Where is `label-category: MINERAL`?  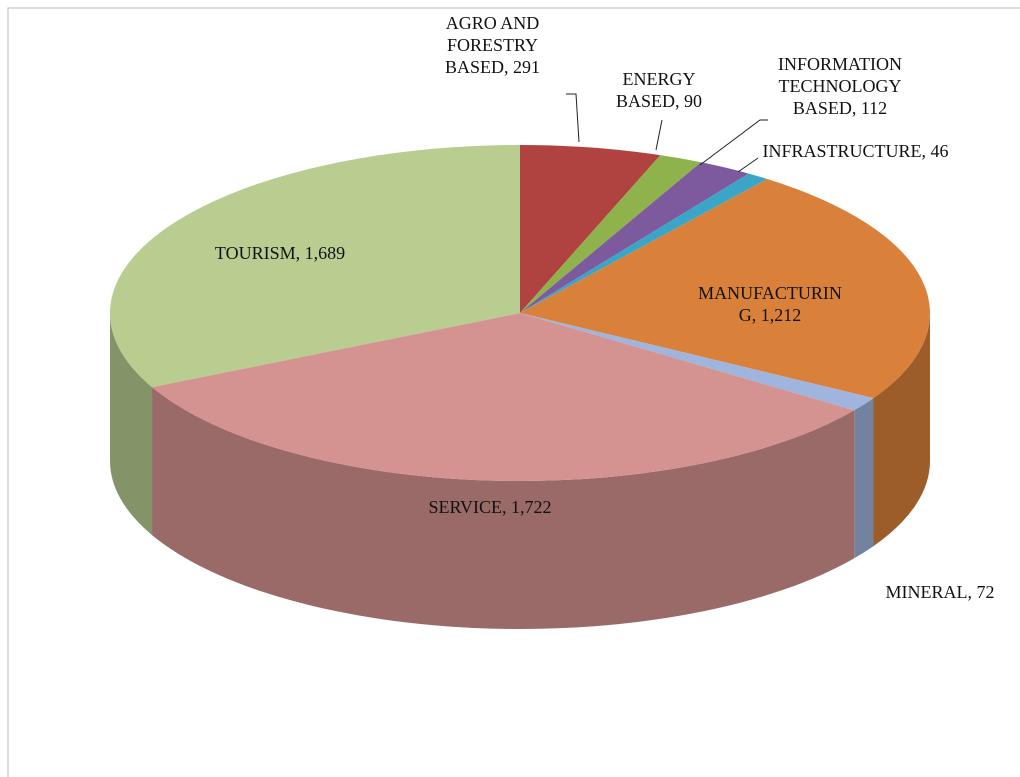 label-category: MINERAL is located at coordinates (931, 592).